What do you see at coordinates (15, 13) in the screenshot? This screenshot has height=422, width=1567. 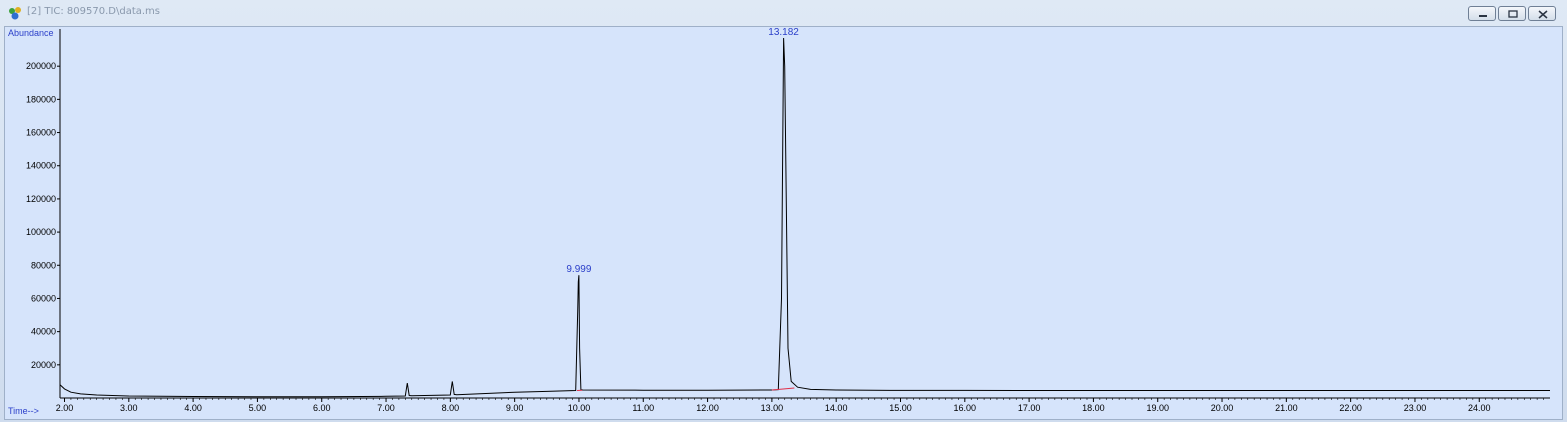 I see `chemstation-icon` at bounding box center [15, 13].